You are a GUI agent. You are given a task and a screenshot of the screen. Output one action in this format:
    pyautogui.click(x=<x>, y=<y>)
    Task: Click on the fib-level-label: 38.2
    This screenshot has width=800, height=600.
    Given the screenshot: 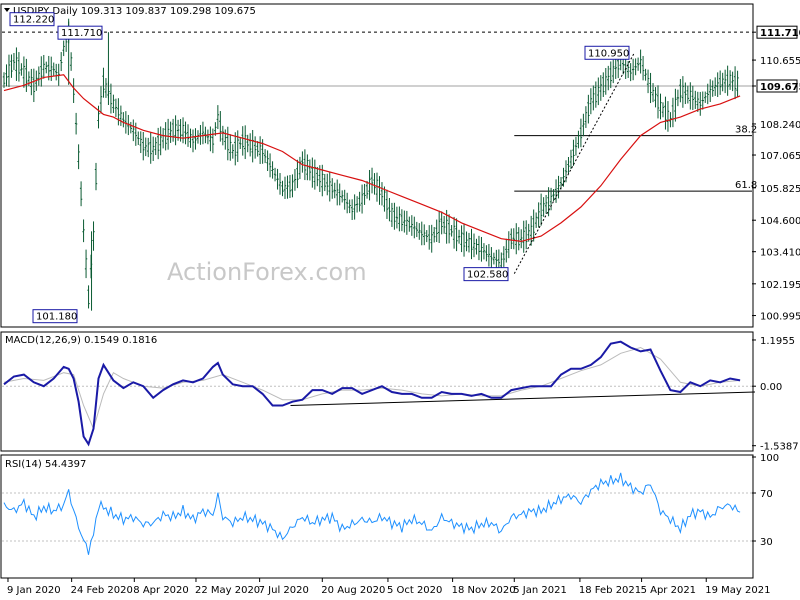 What is the action you would take?
    pyautogui.click(x=746, y=130)
    